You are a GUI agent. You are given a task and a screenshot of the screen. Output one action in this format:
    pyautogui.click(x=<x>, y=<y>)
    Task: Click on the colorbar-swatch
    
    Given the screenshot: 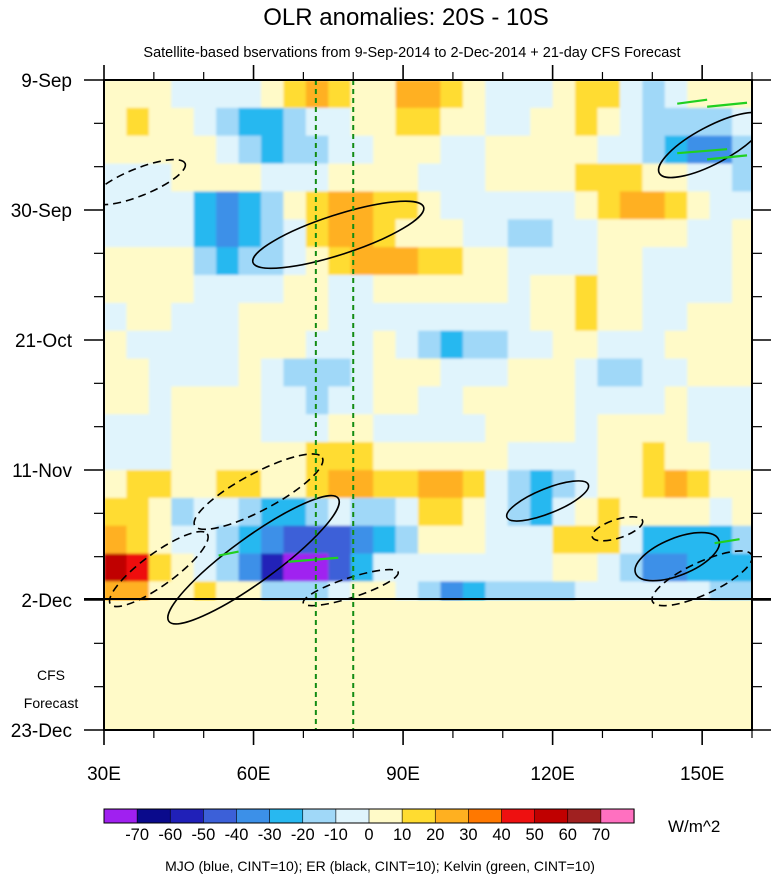 What is the action you would take?
    pyautogui.click(x=418, y=816)
    